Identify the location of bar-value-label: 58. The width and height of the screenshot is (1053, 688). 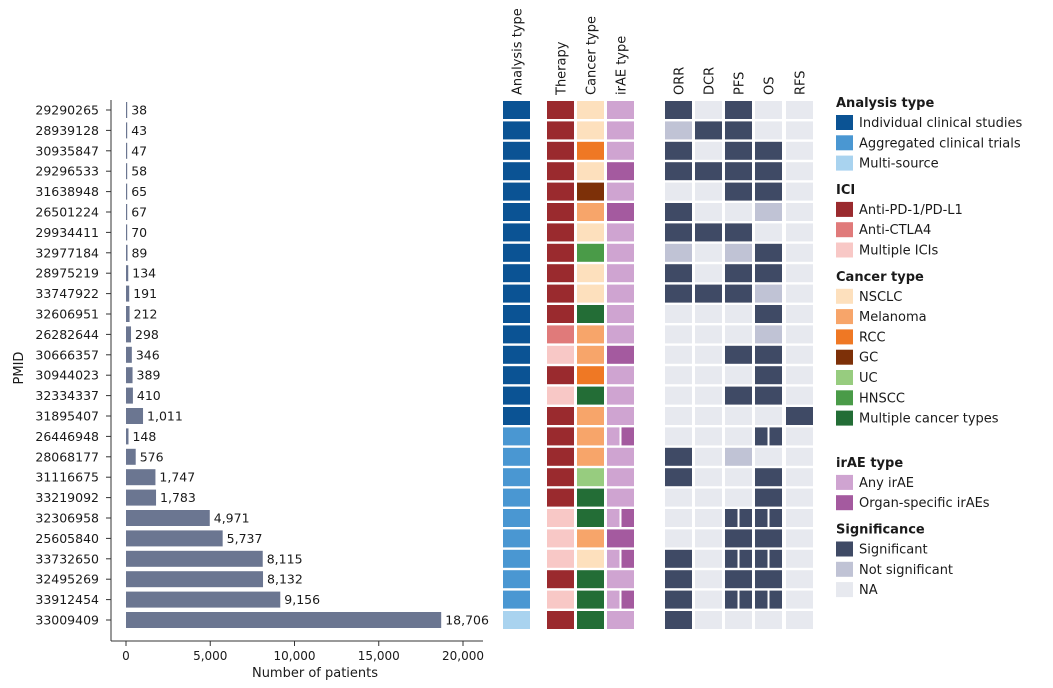
(139, 171).